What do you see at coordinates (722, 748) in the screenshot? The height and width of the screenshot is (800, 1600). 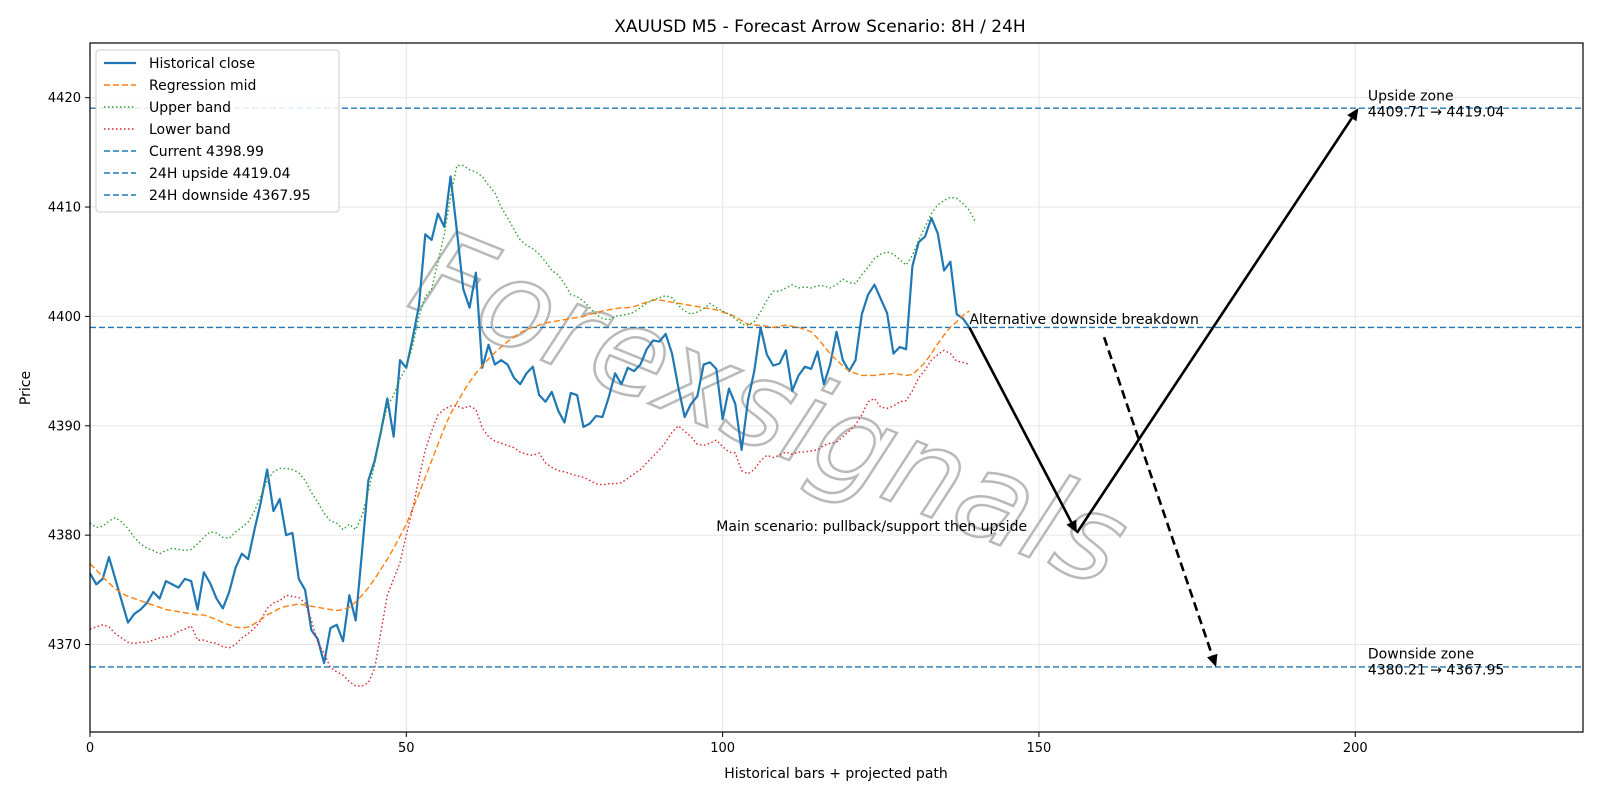 I see `x-tick-label: 100` at bounding box center [722, 748].